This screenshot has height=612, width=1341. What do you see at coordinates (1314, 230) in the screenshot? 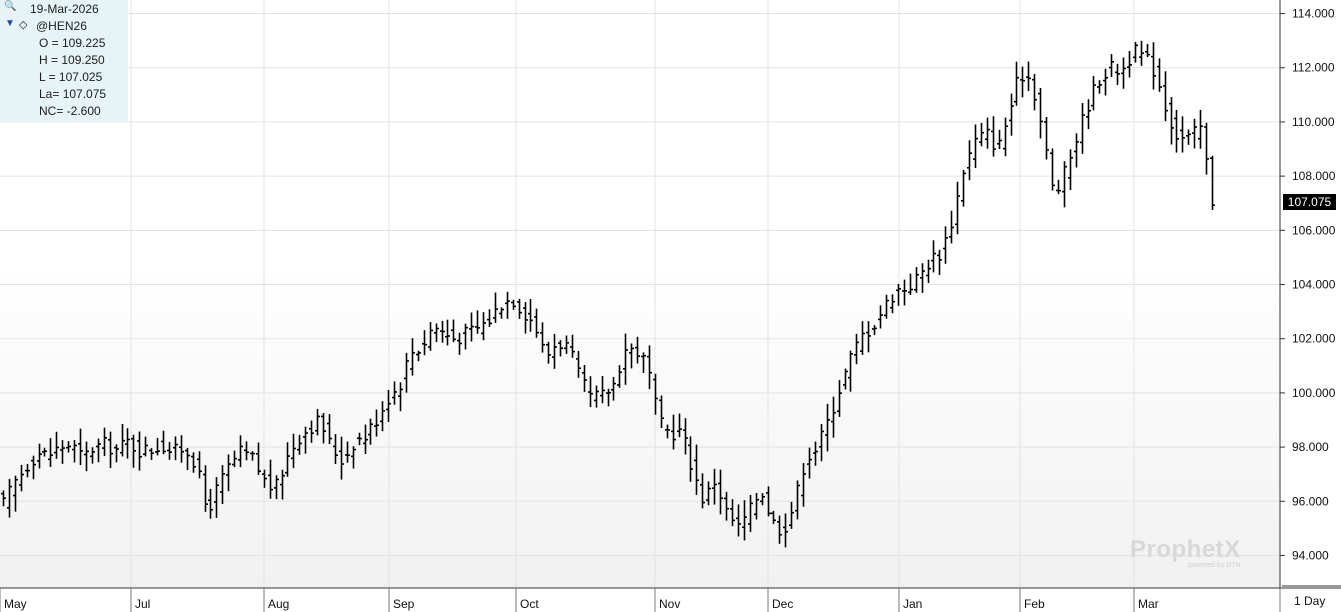
I see `y-tick-label: 106.000` at bounding box center [1314, 230].